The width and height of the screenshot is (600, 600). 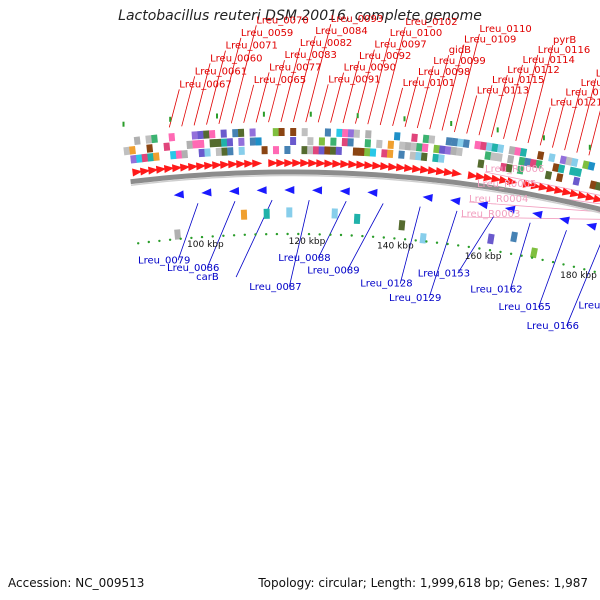 What do you see at coordinates (498, 199) in the screenshot?
I see `rna-gene-label: Lreu_R0004` at bounding box center [498, 199].